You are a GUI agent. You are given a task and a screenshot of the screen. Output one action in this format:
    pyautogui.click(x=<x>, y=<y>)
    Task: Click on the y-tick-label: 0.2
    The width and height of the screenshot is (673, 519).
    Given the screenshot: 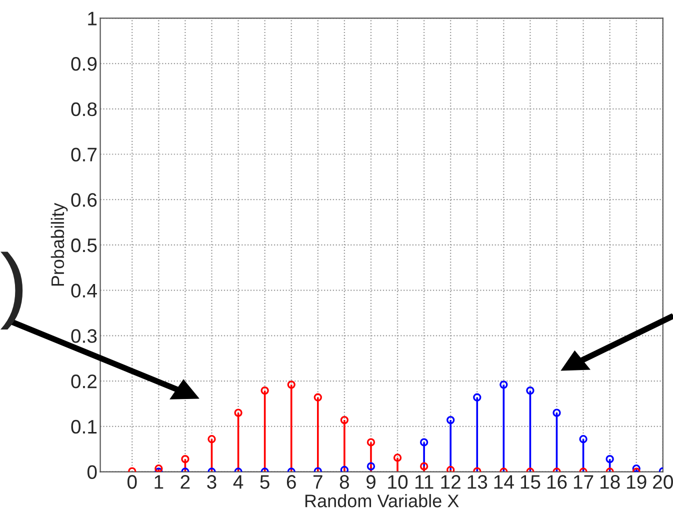 What is the action you would take?
    pyautogui.click(x=84, y=381)
    